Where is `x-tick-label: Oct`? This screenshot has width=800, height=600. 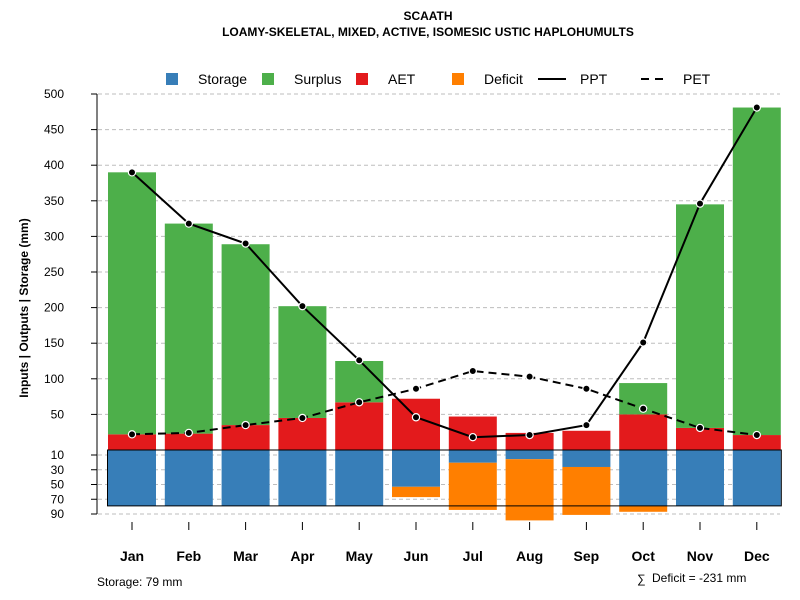
x-tick-label: Oct is located at coordinates (644, 556).